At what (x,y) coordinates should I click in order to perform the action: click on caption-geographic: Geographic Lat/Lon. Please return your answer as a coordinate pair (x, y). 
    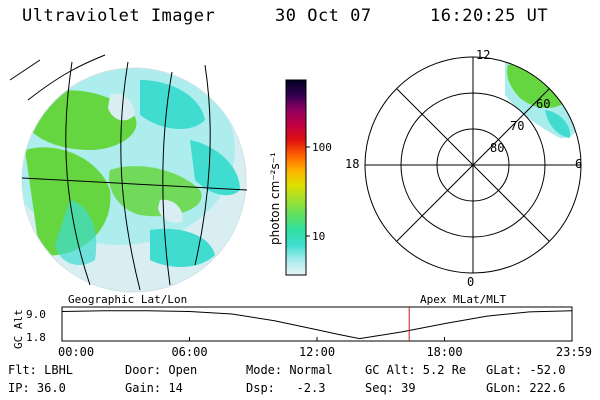
    Looking at the image, I should click on (127, 299).